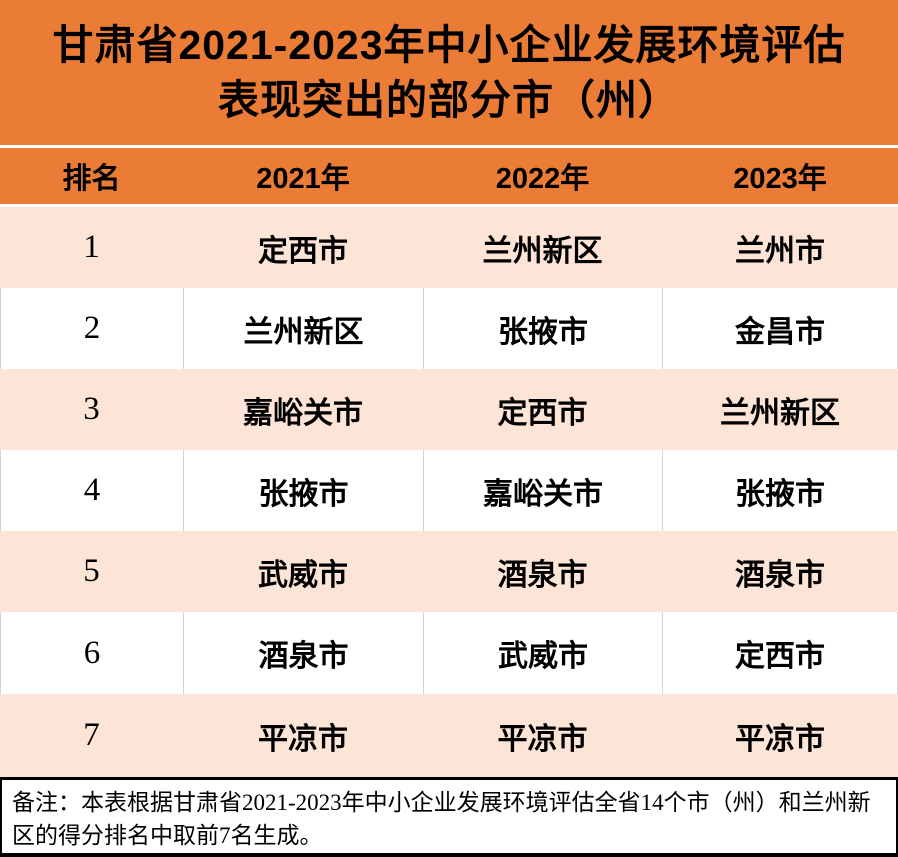 Image resolution: width=898 pixels, height=857 pixels. Describe the element at coordinates (91, 247) in the screenshot. I see `rank-cell: 1` at that location.